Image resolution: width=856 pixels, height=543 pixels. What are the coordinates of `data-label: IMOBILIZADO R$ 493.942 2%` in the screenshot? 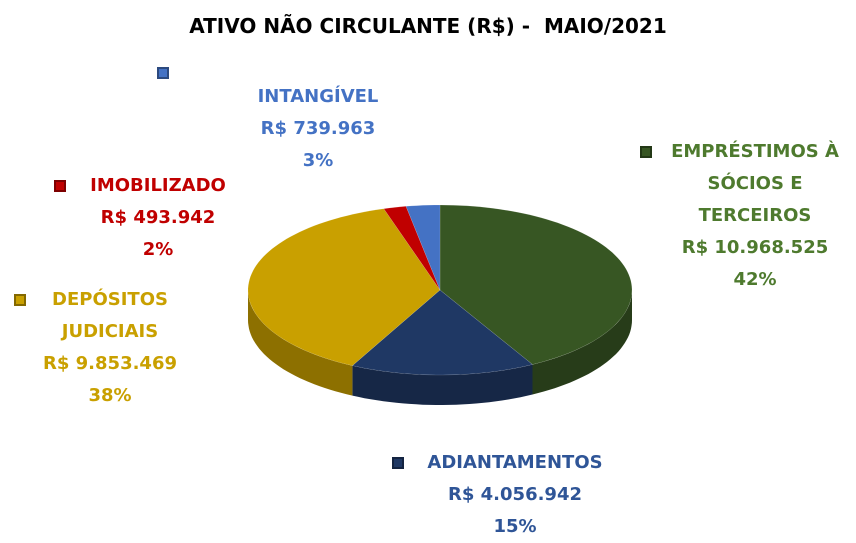 It's located at (158, 218).